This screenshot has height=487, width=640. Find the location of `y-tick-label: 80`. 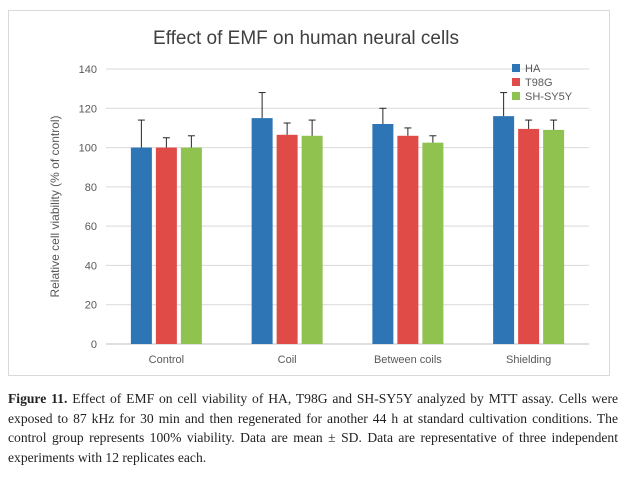

y-tick-label: 80 is located at coordinates (91, 188).